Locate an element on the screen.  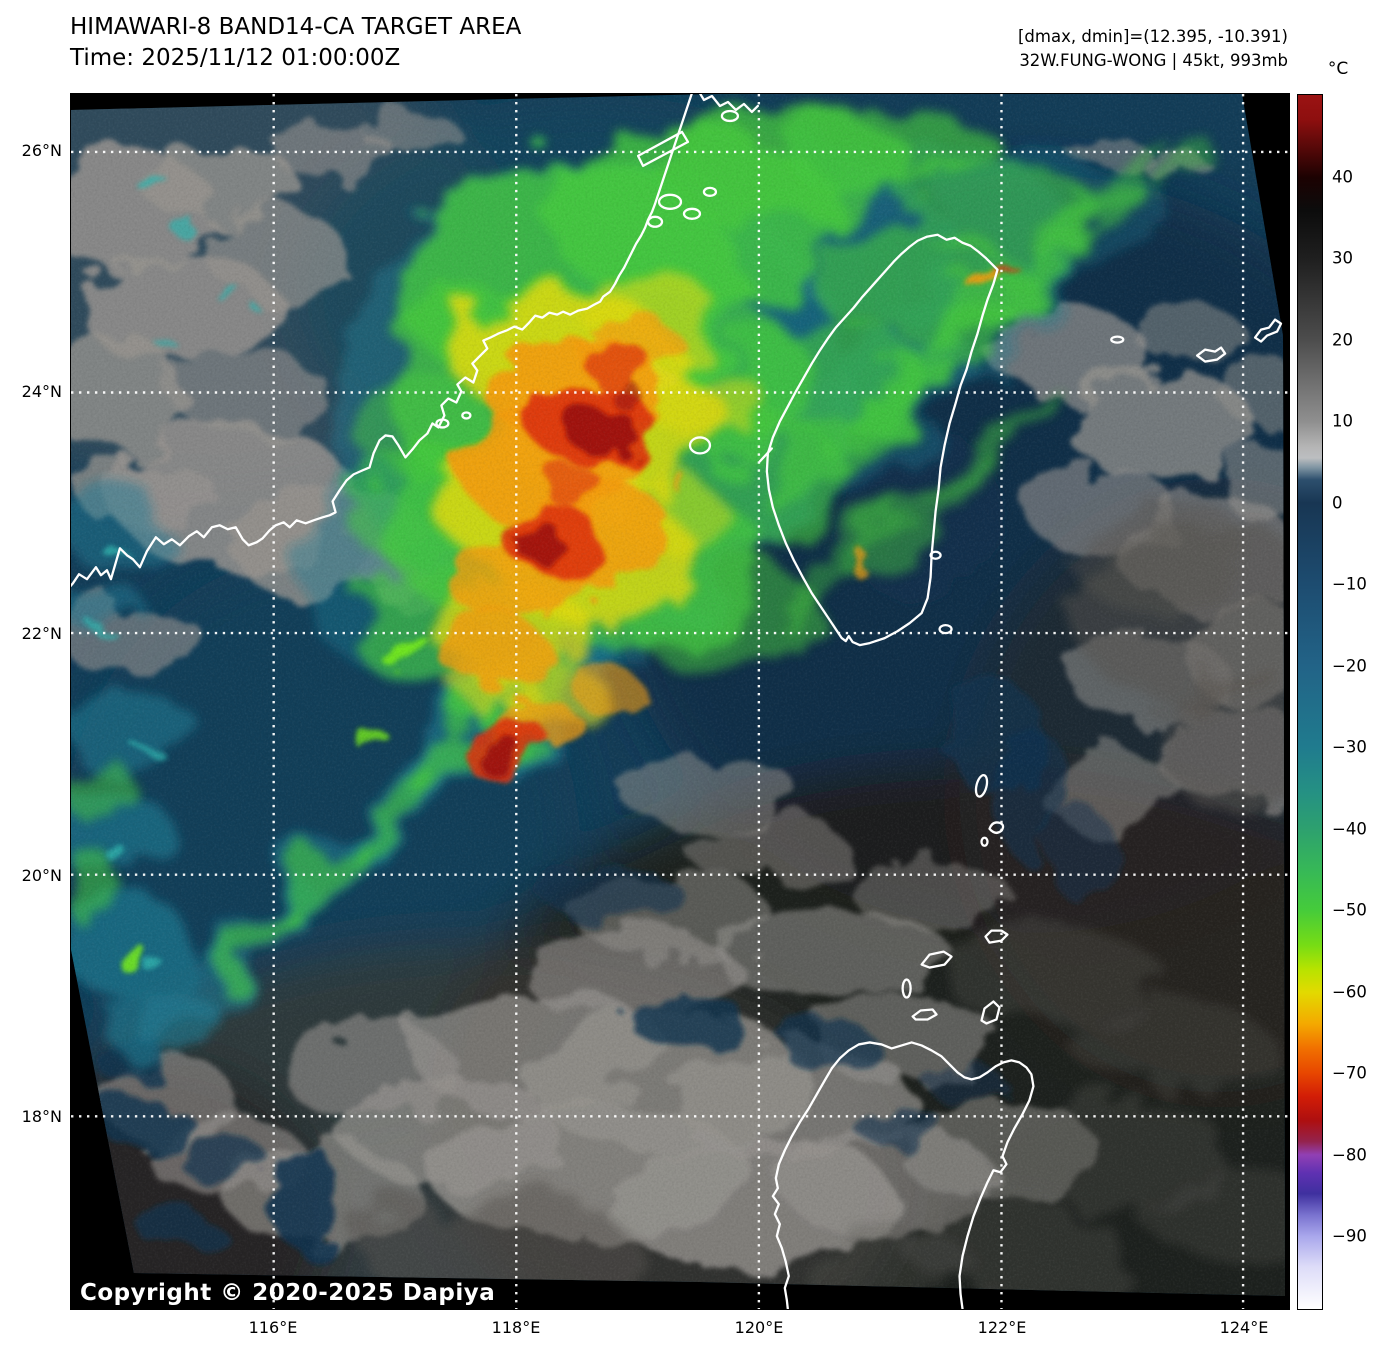
colorbar-tick-label: −20 is located at coordinates (1349, 666).